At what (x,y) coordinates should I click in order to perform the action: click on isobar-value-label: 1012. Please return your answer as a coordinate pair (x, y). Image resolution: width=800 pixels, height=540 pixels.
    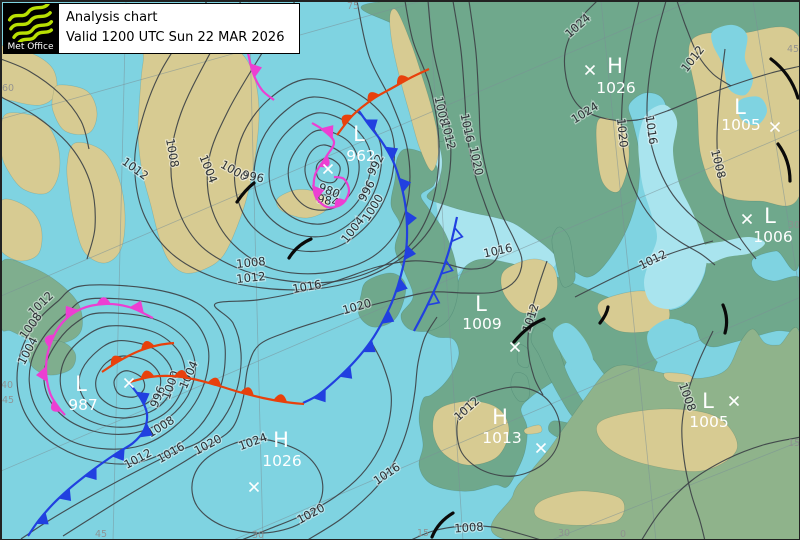
    Looking at the image, I should click on (251, 277).